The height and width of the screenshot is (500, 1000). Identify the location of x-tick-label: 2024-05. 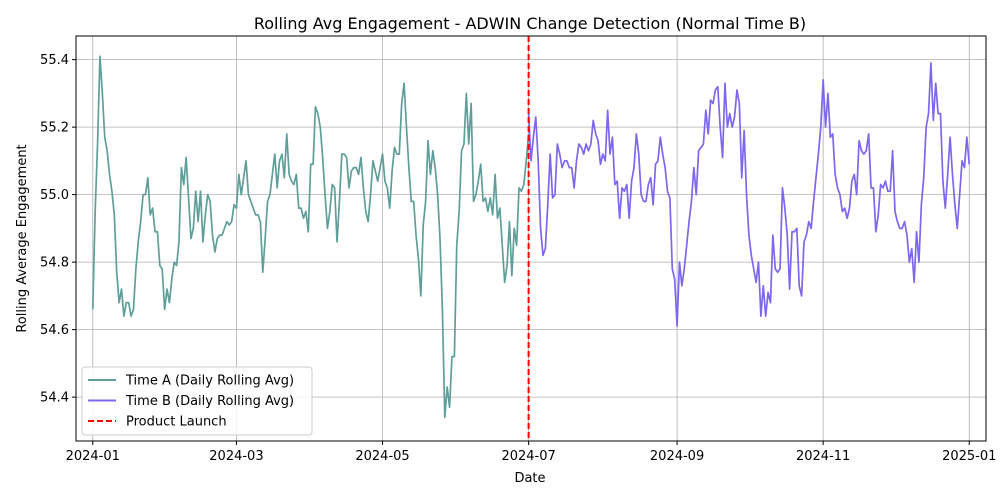
(382, 456).